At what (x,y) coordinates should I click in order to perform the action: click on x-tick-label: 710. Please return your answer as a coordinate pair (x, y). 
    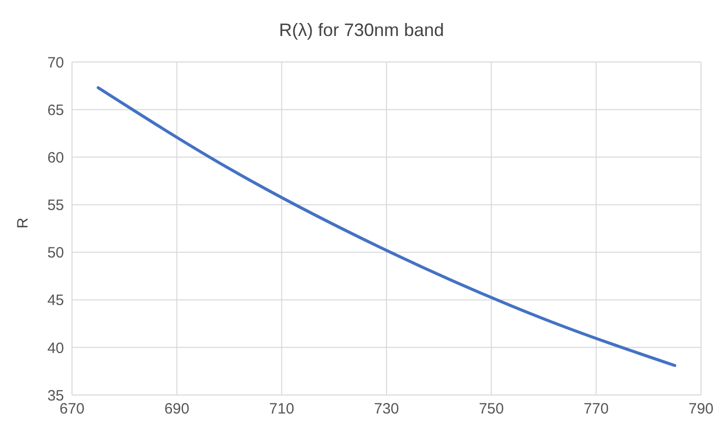
    Looking at the image, I should click on (281, 409).